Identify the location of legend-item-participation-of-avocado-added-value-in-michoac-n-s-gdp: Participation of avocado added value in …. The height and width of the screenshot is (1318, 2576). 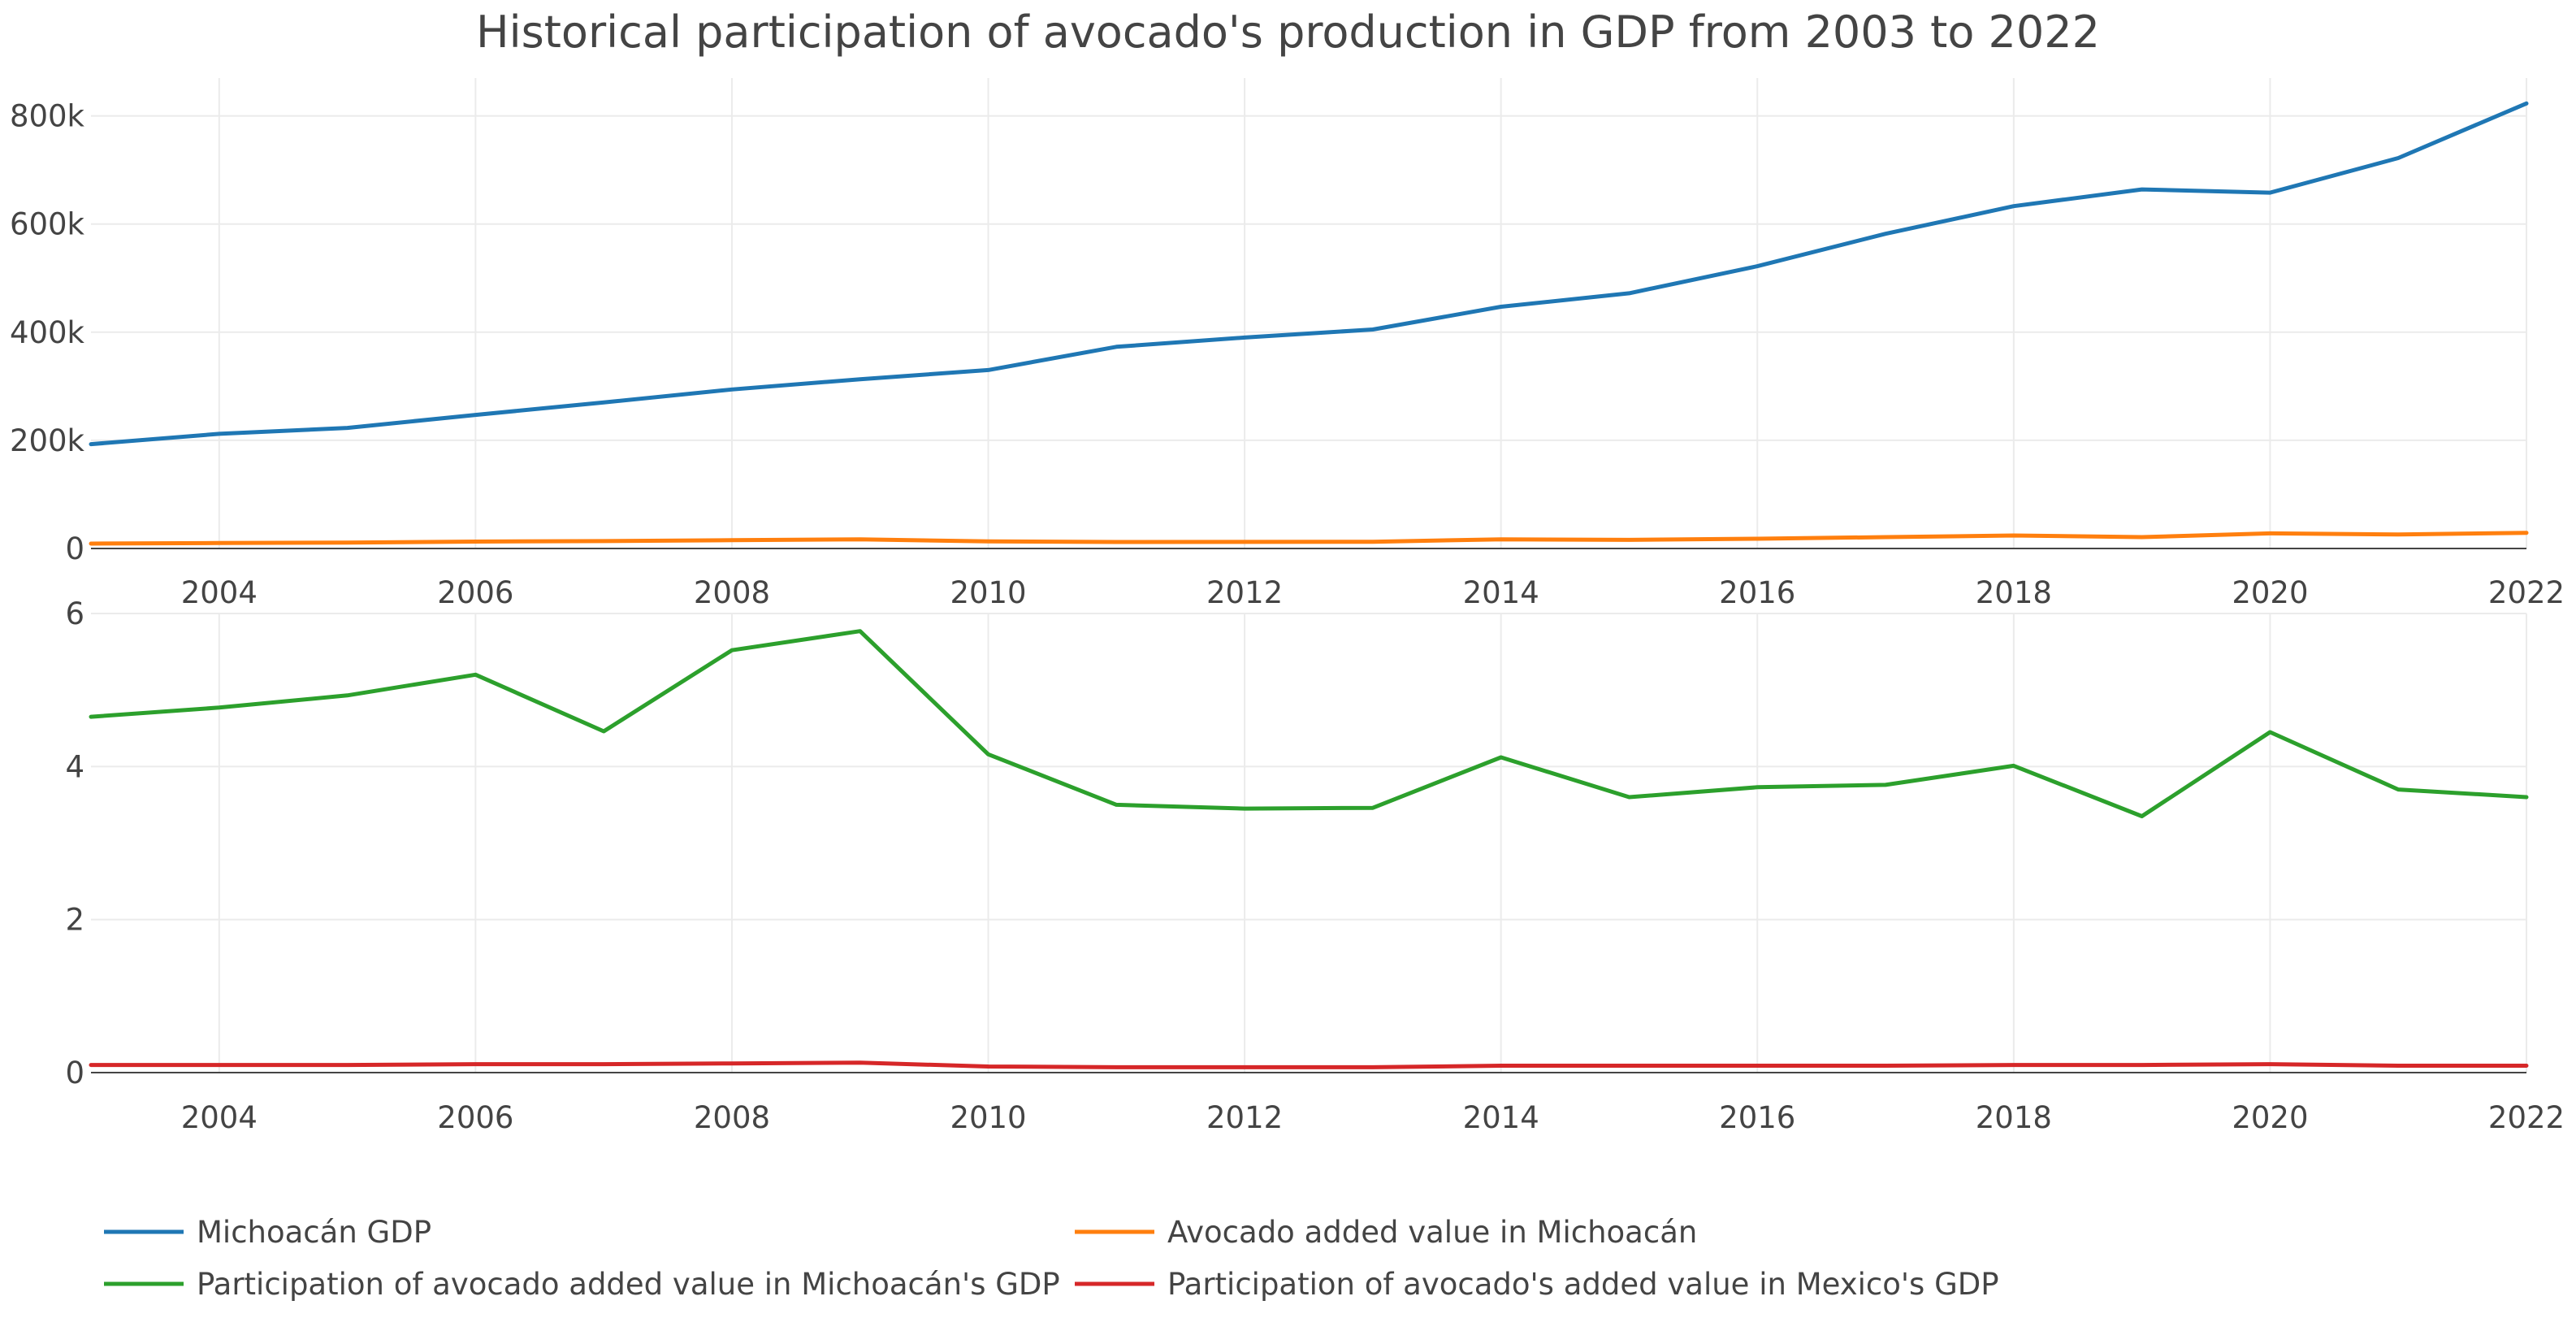
(582, 1285).